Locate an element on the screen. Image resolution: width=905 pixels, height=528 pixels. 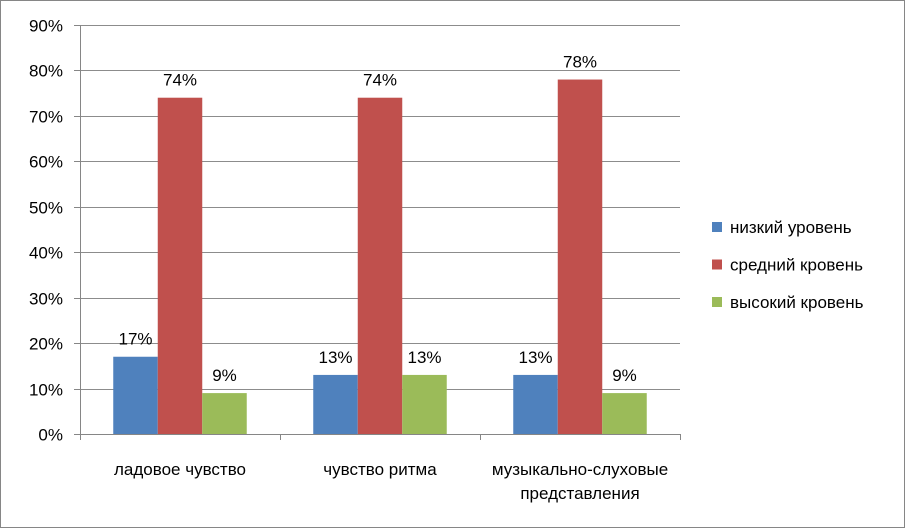
category-label: музыкально-слуховые представления is located at coordinates (580, 481).